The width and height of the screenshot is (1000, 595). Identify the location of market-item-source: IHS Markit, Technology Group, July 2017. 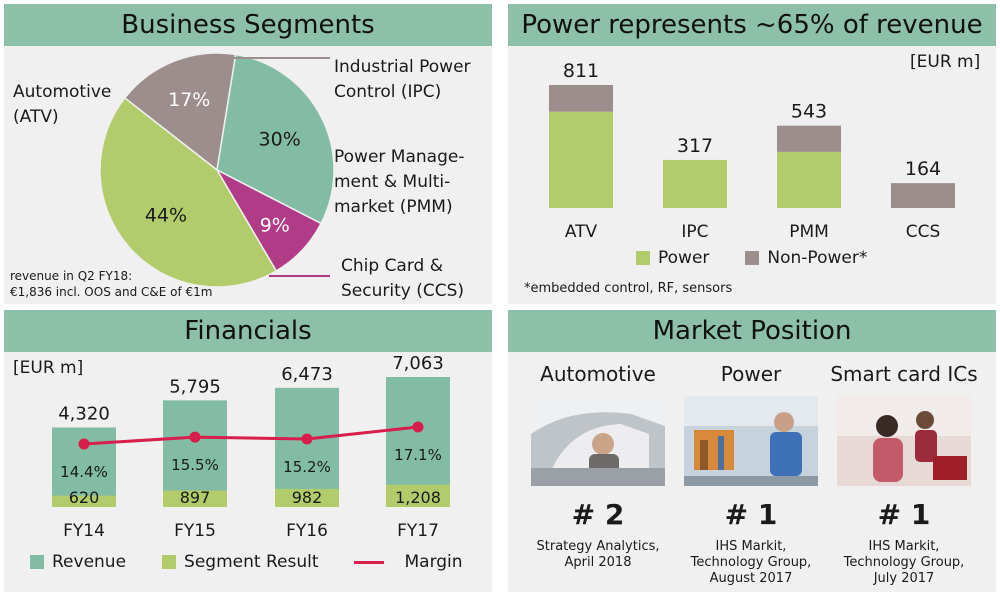
(904, 562).